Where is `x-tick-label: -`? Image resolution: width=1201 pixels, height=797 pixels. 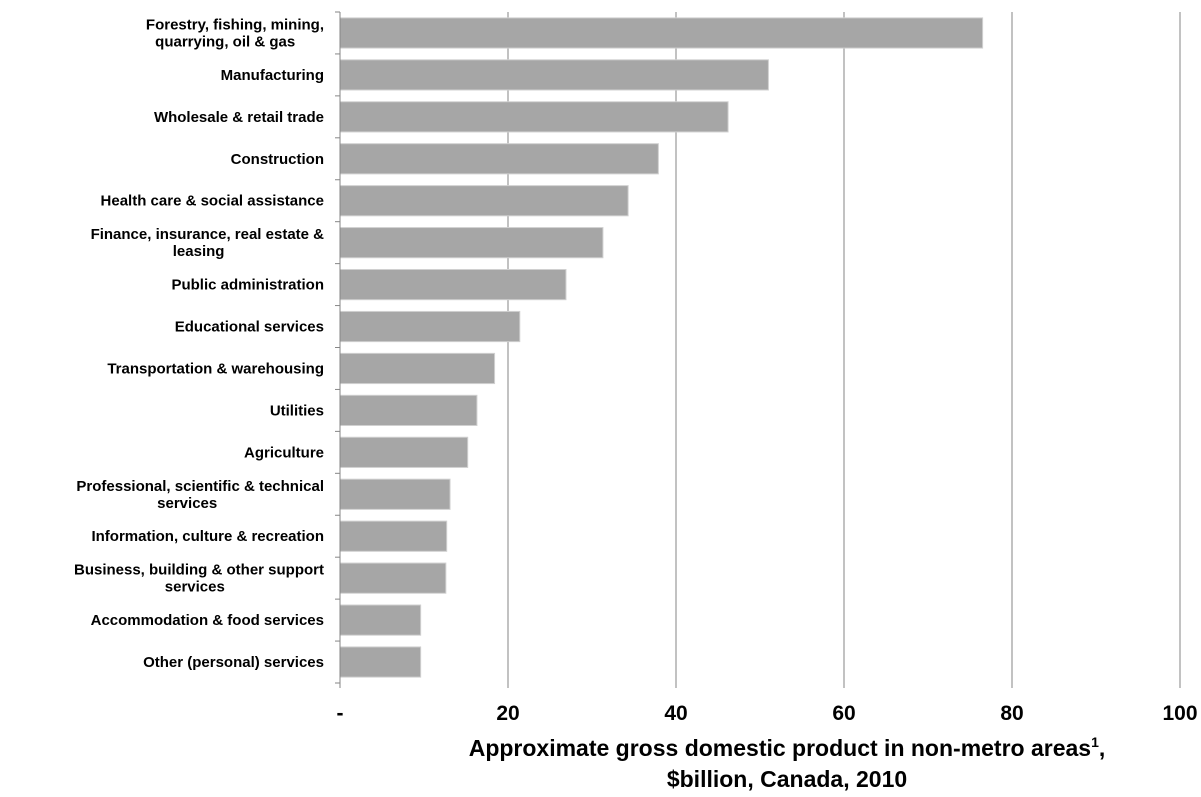 x-tick-label: - is located at coordinates (340, 713).